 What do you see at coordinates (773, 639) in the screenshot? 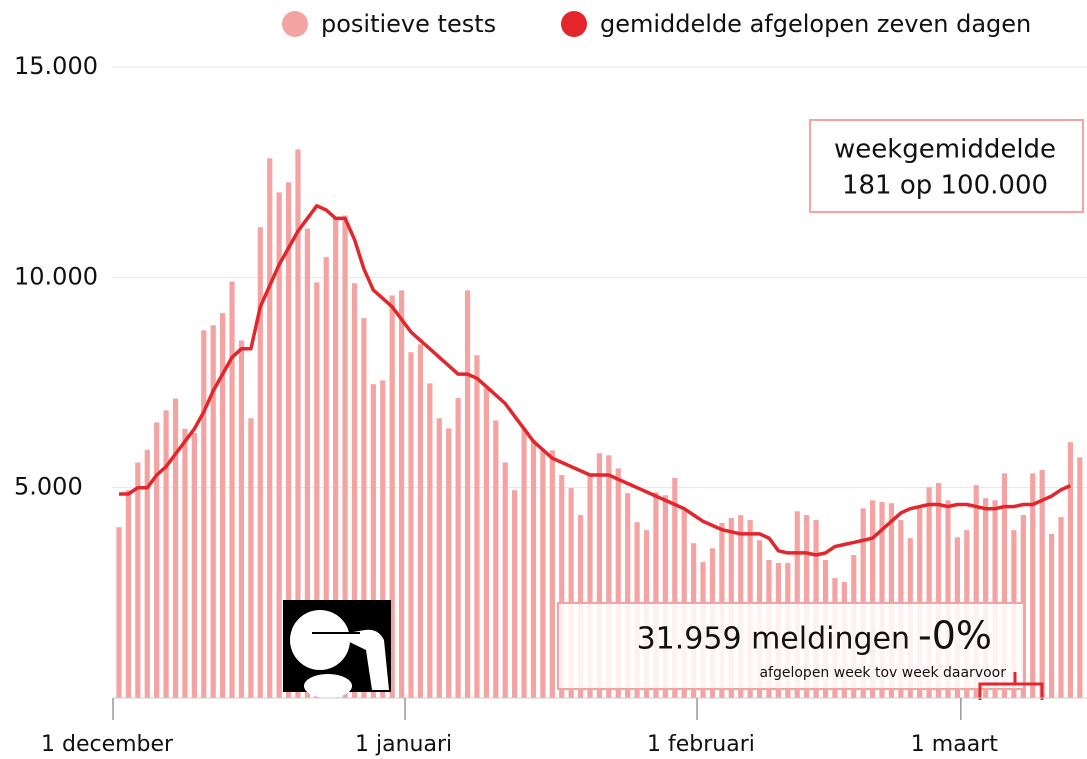
I see `reports-count: 31.959 meldingen` at bounding box center [773, 639].